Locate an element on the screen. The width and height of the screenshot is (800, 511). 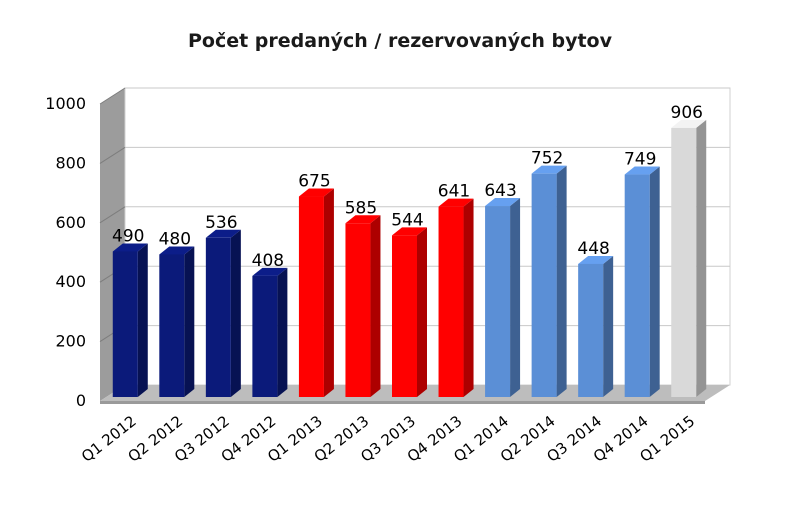
y-axis-ticks: 0 200 400 600 800 1000 is located at coordinates (65, 252).